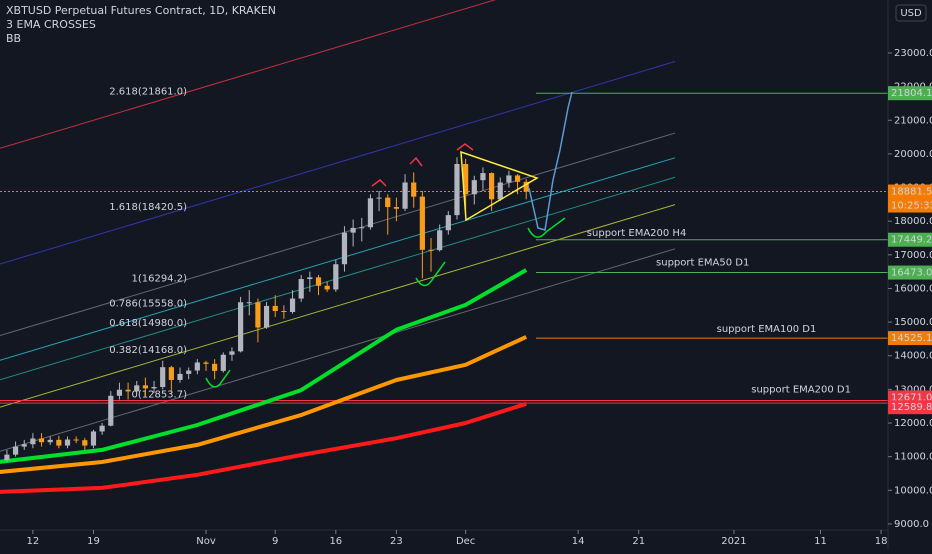 The image size is (932, 554). I want to click on x-tick-label: 23, so click(396, 541).